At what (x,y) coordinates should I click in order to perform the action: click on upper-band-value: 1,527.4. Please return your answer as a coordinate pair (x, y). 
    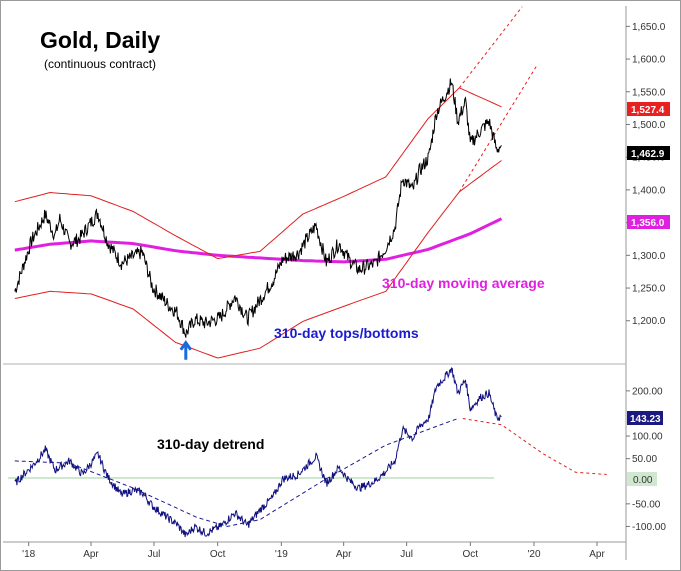
    Looking at the image, I should click on (648, 110).